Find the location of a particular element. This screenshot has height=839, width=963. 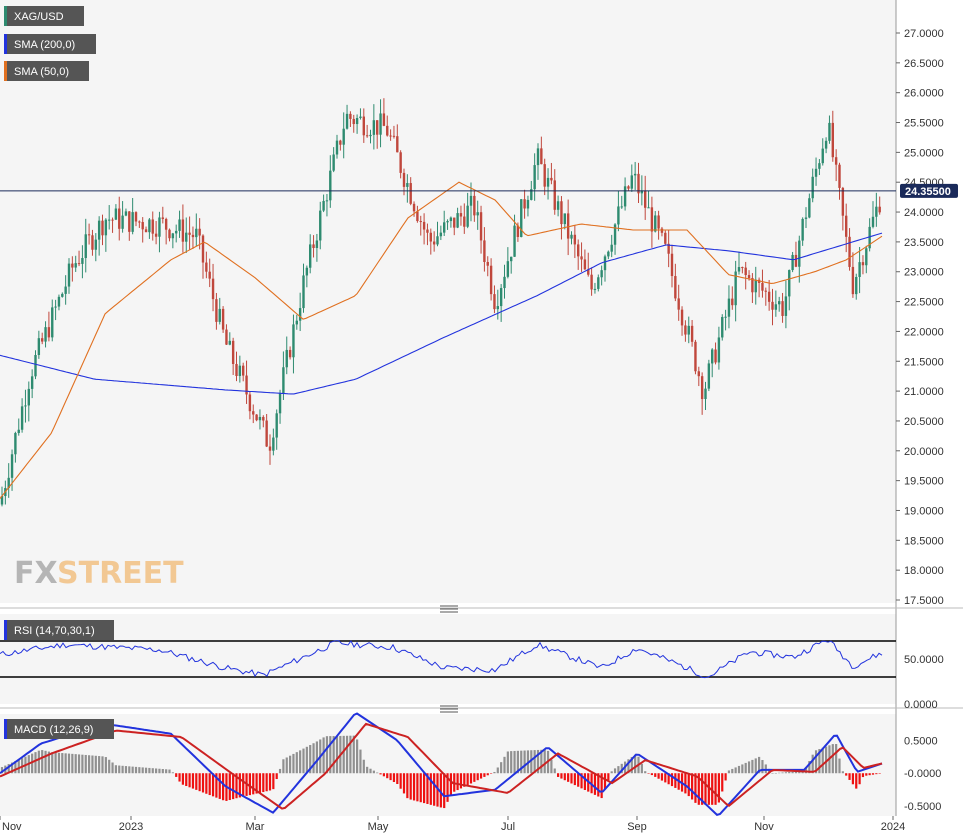

legend-rsi: RSI (14,70,30,1) is located at coordinates (59, 630).